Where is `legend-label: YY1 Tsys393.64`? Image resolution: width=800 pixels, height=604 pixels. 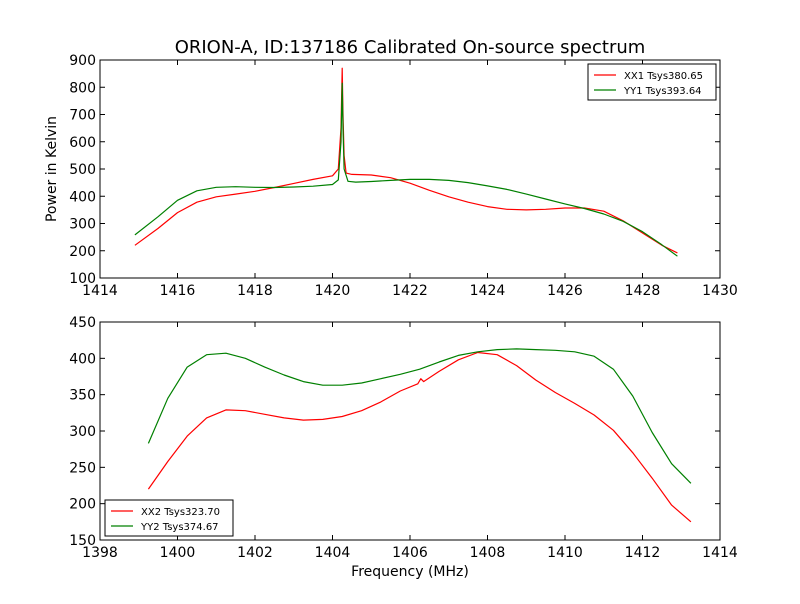 legend-label: YY1 Tsys393.64 is located at coordinates (662, 91).